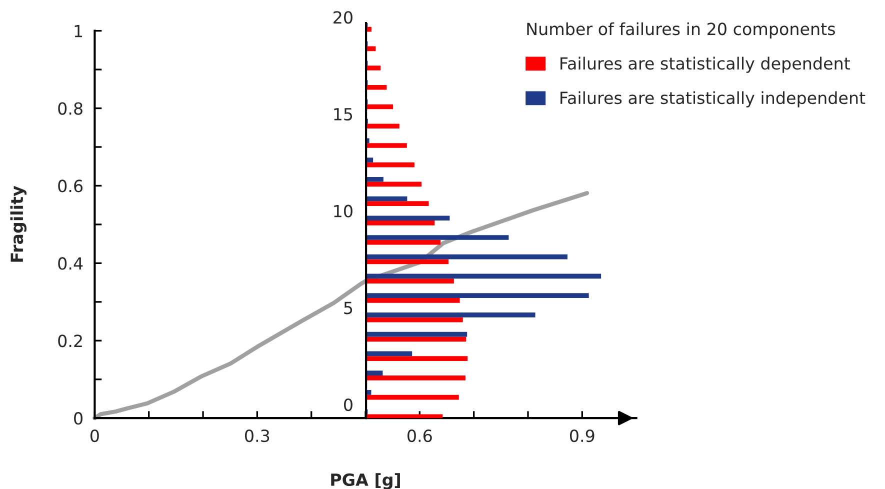 The height and width of the screenshot is (489, 885). I want to click on x-axis-title: PGA [g], so click(365, 481).